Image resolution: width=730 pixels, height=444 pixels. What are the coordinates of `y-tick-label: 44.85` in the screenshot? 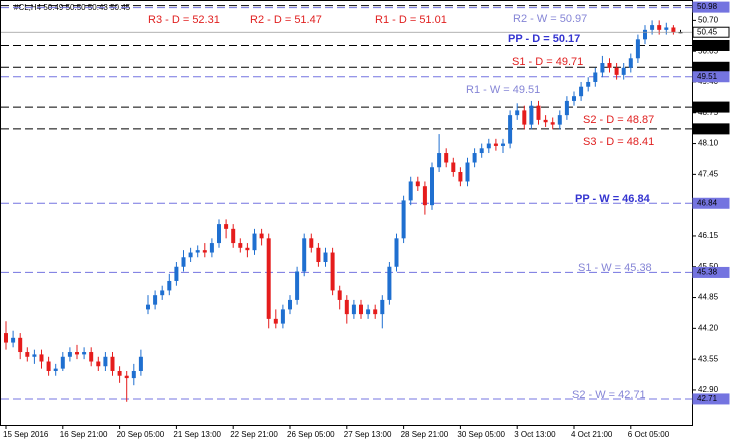 It's located at (708, 297).